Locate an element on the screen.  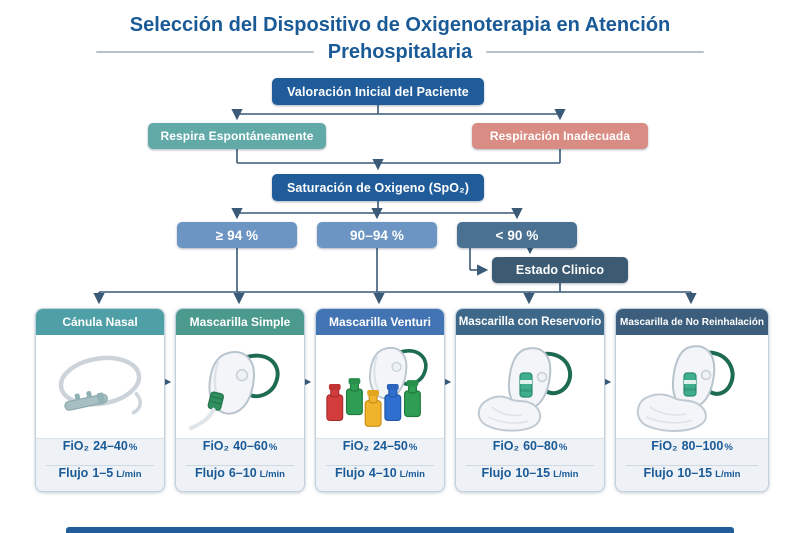
fio2-row: FiO₂ 24–50 % is located at coordinates (380, 446).